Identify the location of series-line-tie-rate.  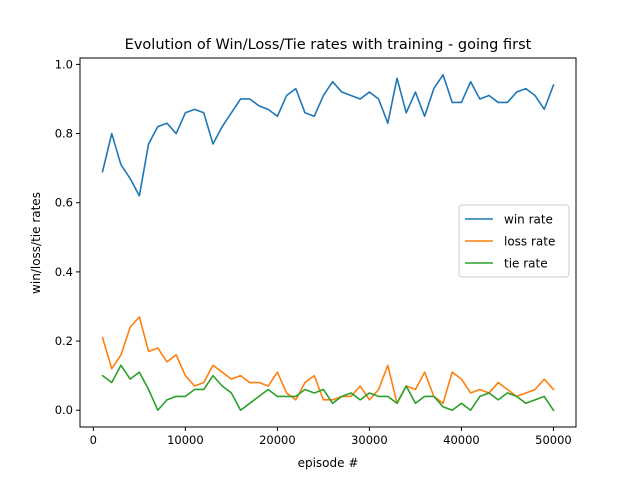
(328, 388).